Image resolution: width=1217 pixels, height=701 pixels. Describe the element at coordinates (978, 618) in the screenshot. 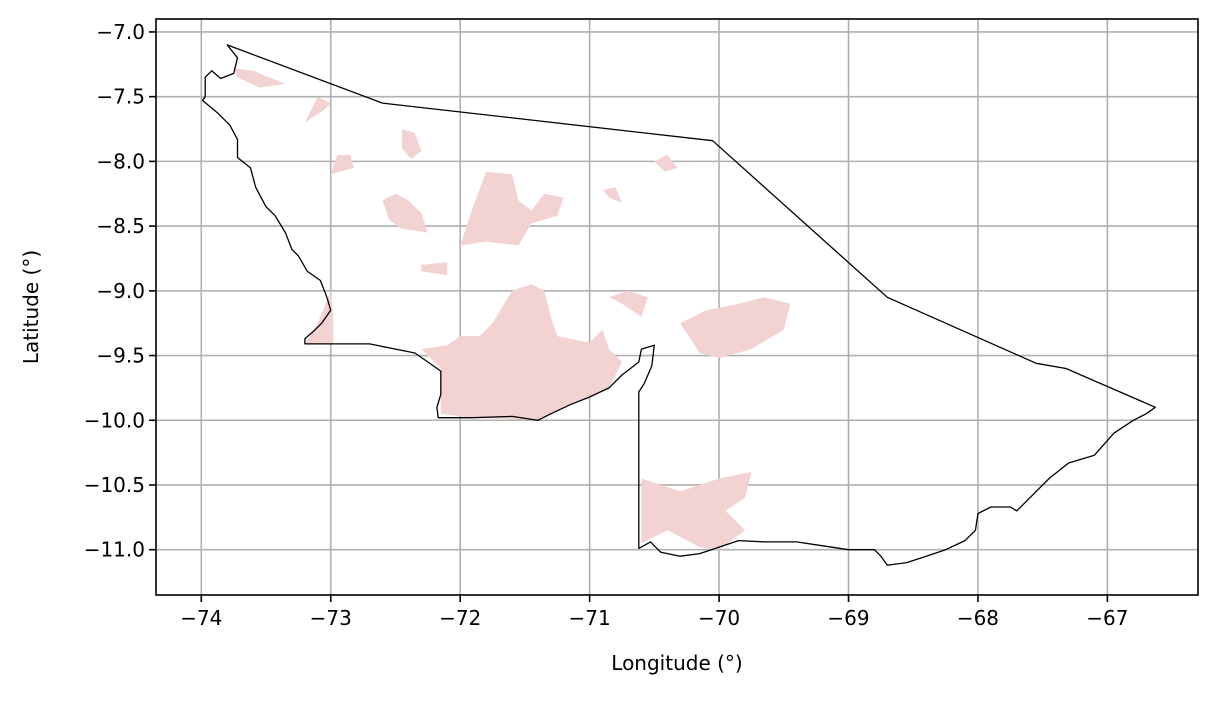

I see `x-tick-label: −68` at that location.